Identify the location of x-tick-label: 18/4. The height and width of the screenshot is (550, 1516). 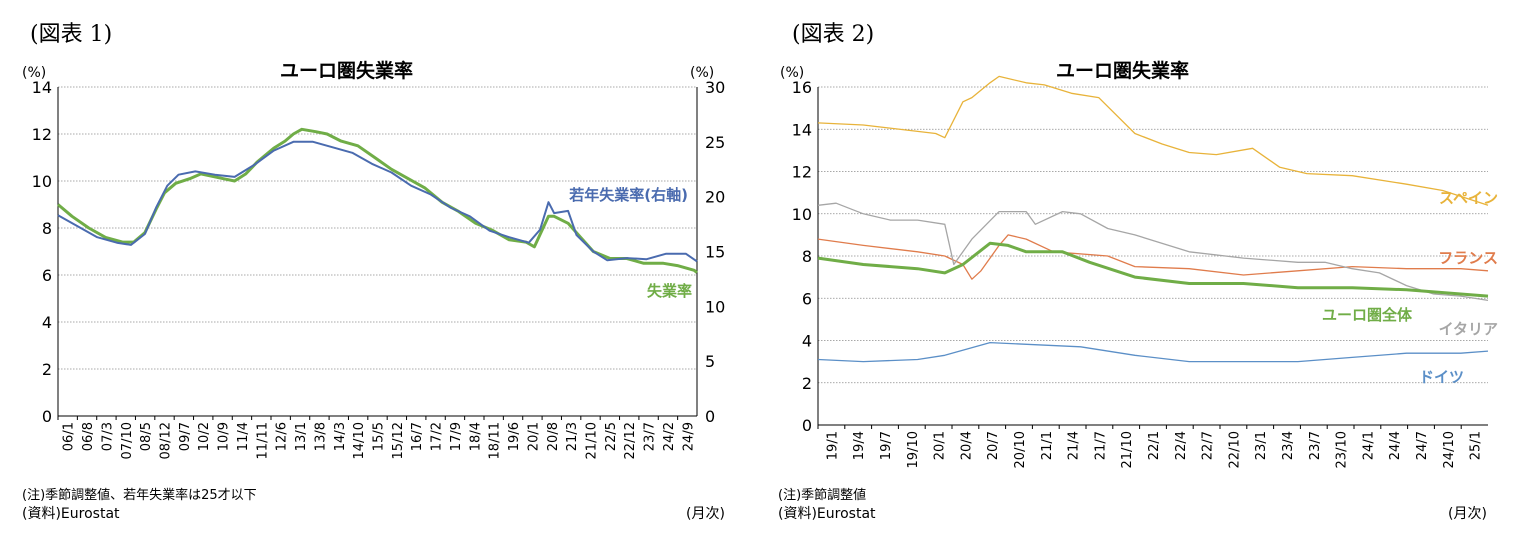
(475, 436).